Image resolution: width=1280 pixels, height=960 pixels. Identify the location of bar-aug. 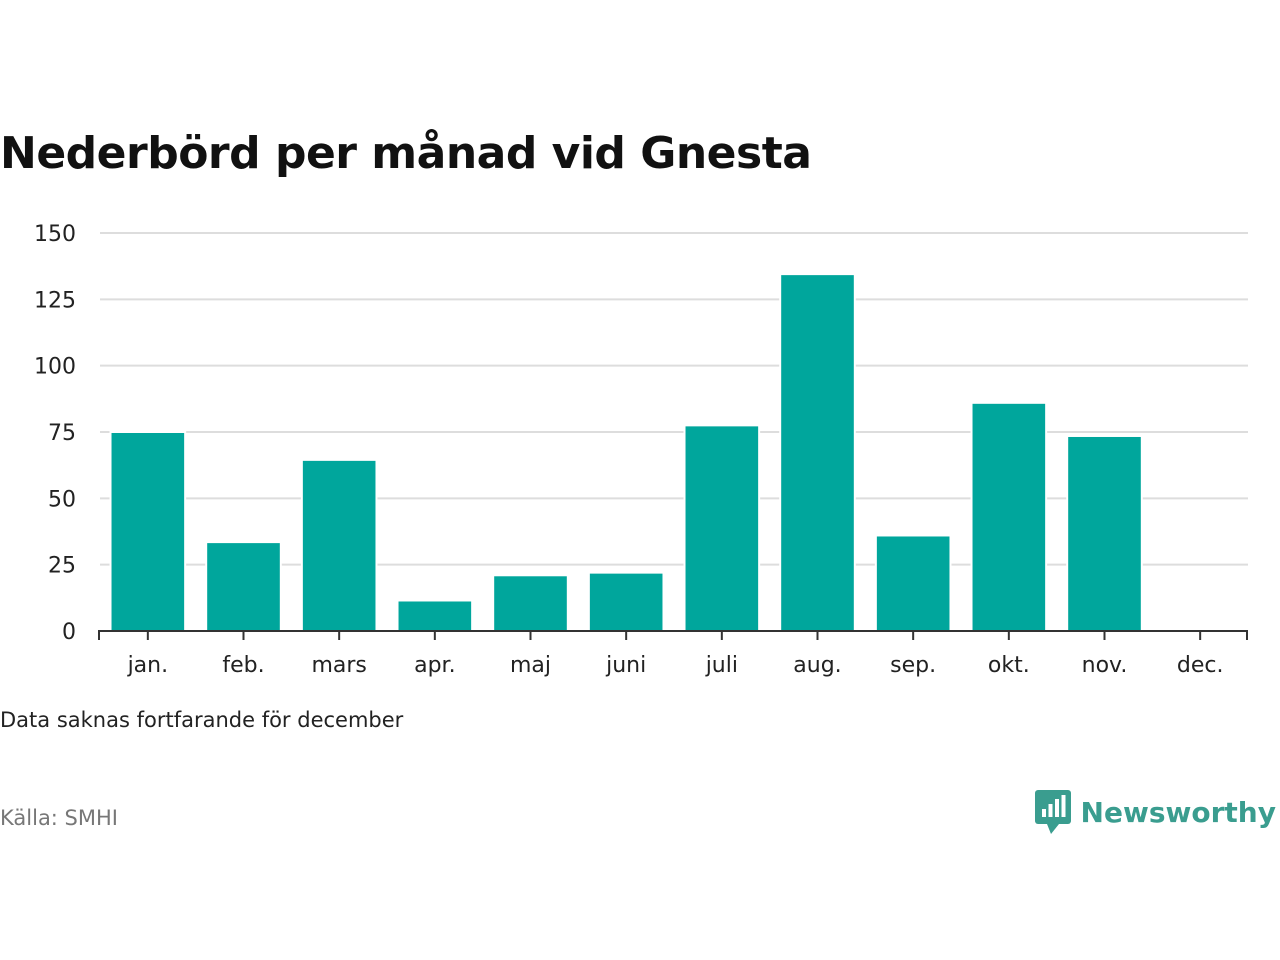
(817, 452).